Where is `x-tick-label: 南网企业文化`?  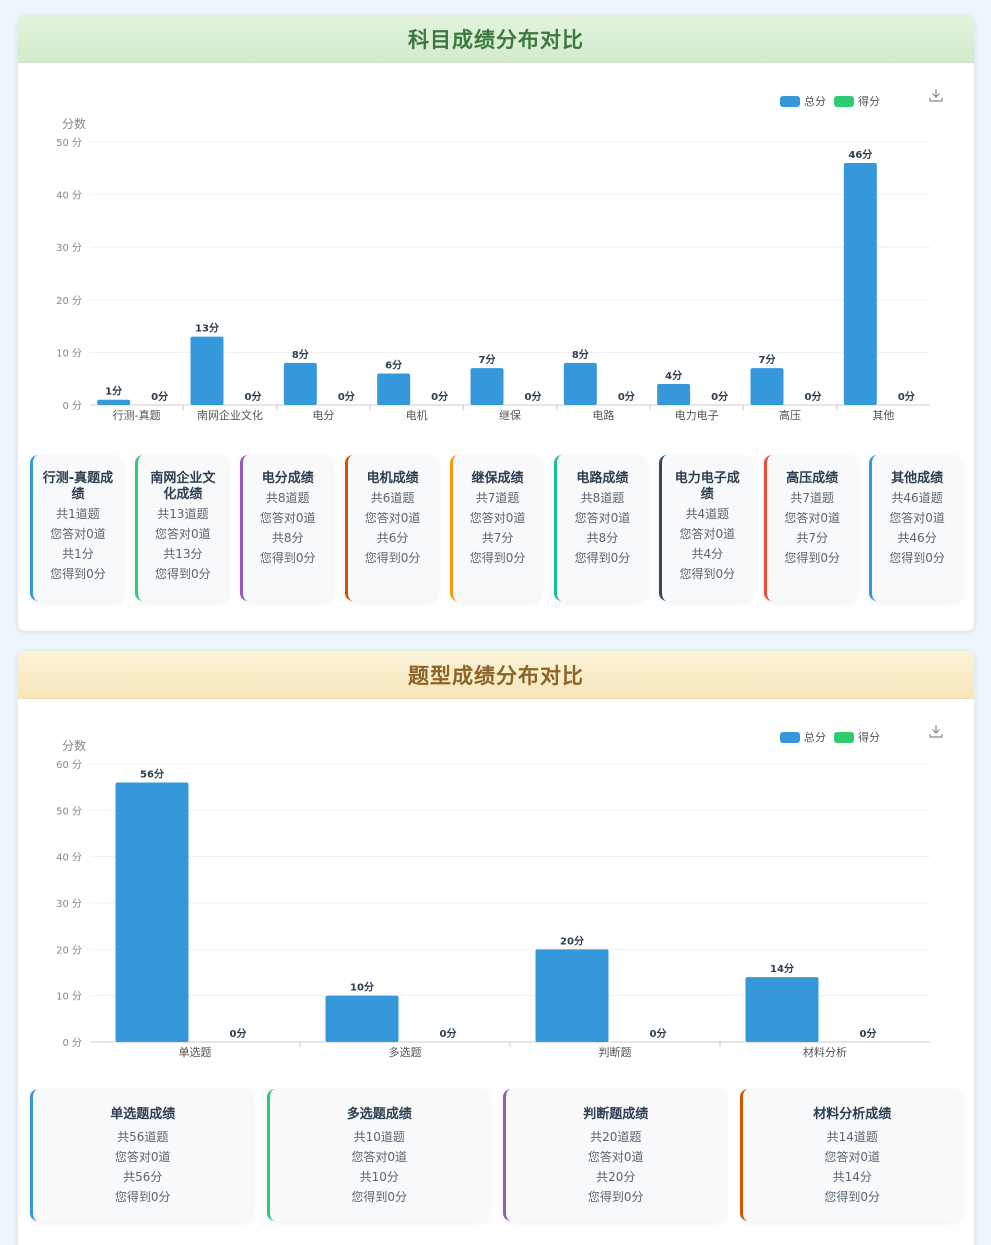
x-tick-label: 南网企业文化 is located at coordinates (230, 415).